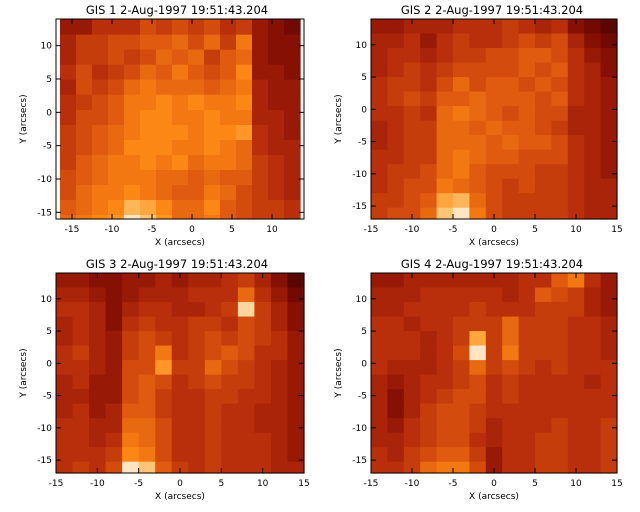 The width and height of the screenshot is (640, 512). Describe the element at coordinates (180, 484) in the screenshot. I see `x-tick-label: 0` at that location.